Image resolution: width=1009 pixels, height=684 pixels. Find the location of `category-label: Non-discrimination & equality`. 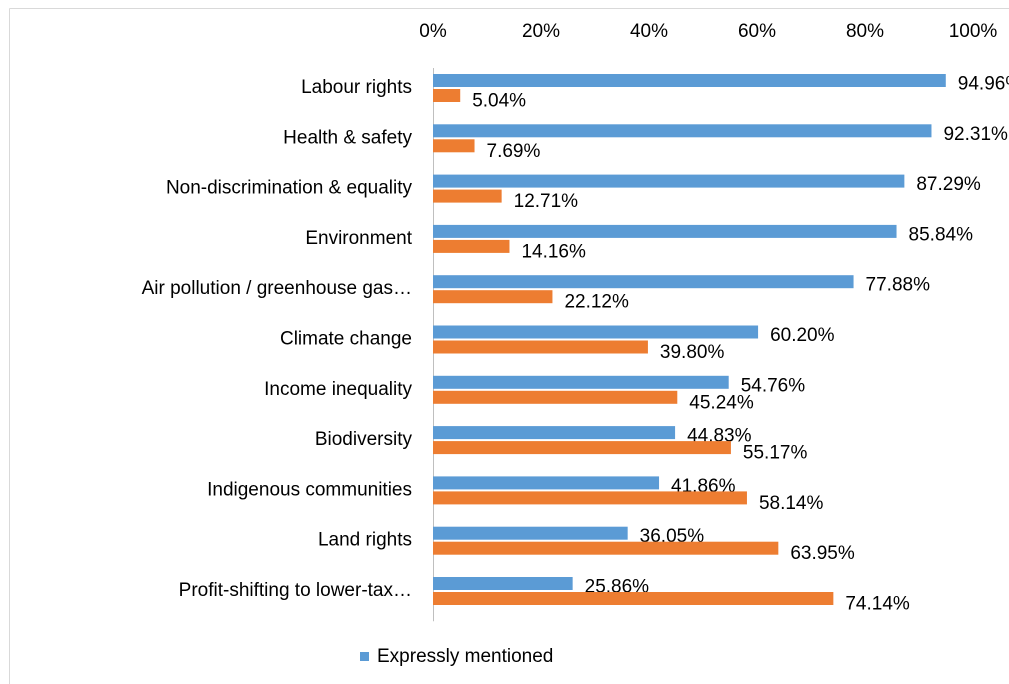

category-label: Non-discrimination & equality is located at coordinates (289, 188).